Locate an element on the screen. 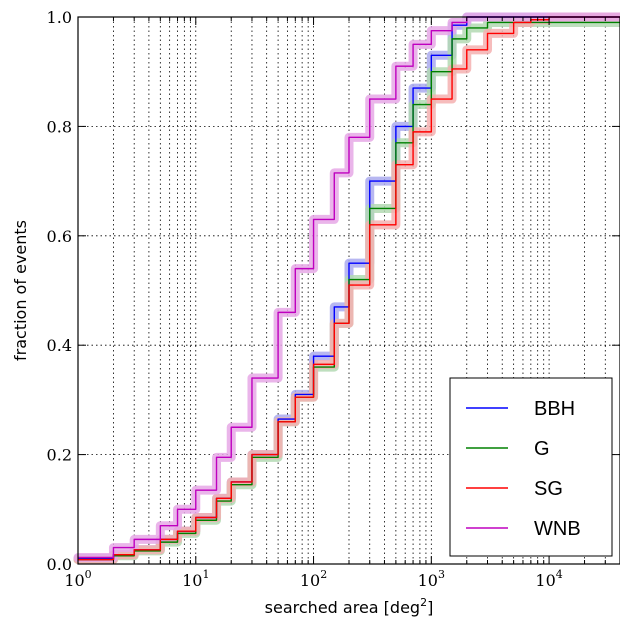 The image size is (620, 624). legend: BBH G SG WNB is located at coordinates (531, 467).